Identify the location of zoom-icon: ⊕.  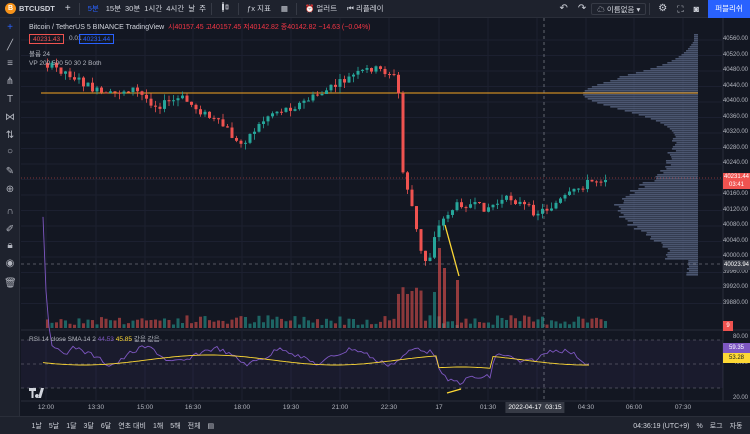
(10, 189).